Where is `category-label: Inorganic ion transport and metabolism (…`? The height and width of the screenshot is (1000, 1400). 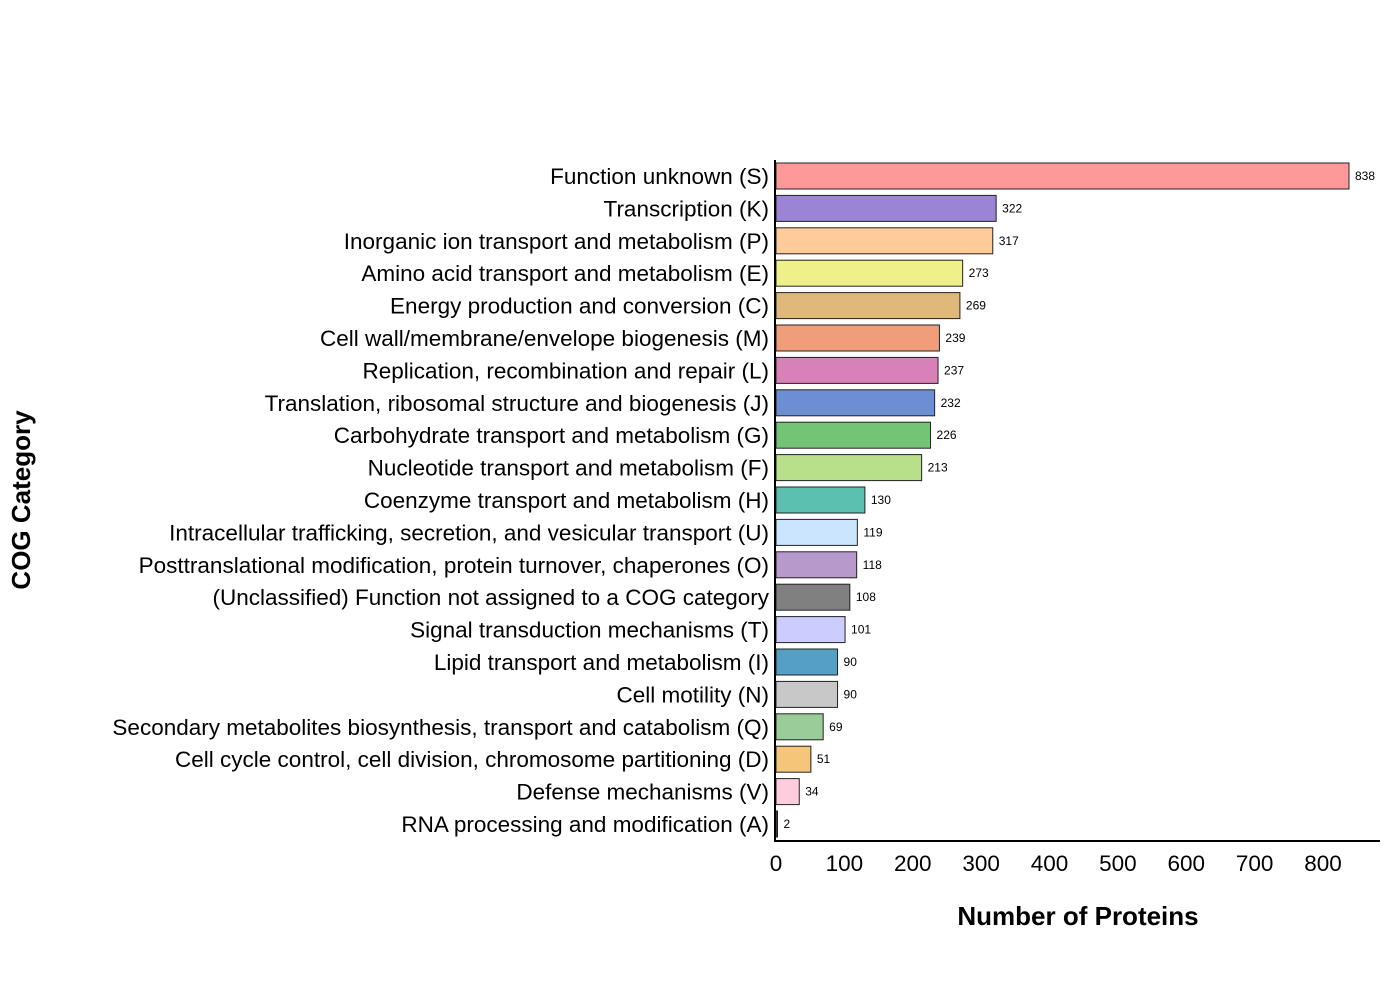 category-label: Inorganic ion transport and metabolism (… is located at coordinates (556, 241).